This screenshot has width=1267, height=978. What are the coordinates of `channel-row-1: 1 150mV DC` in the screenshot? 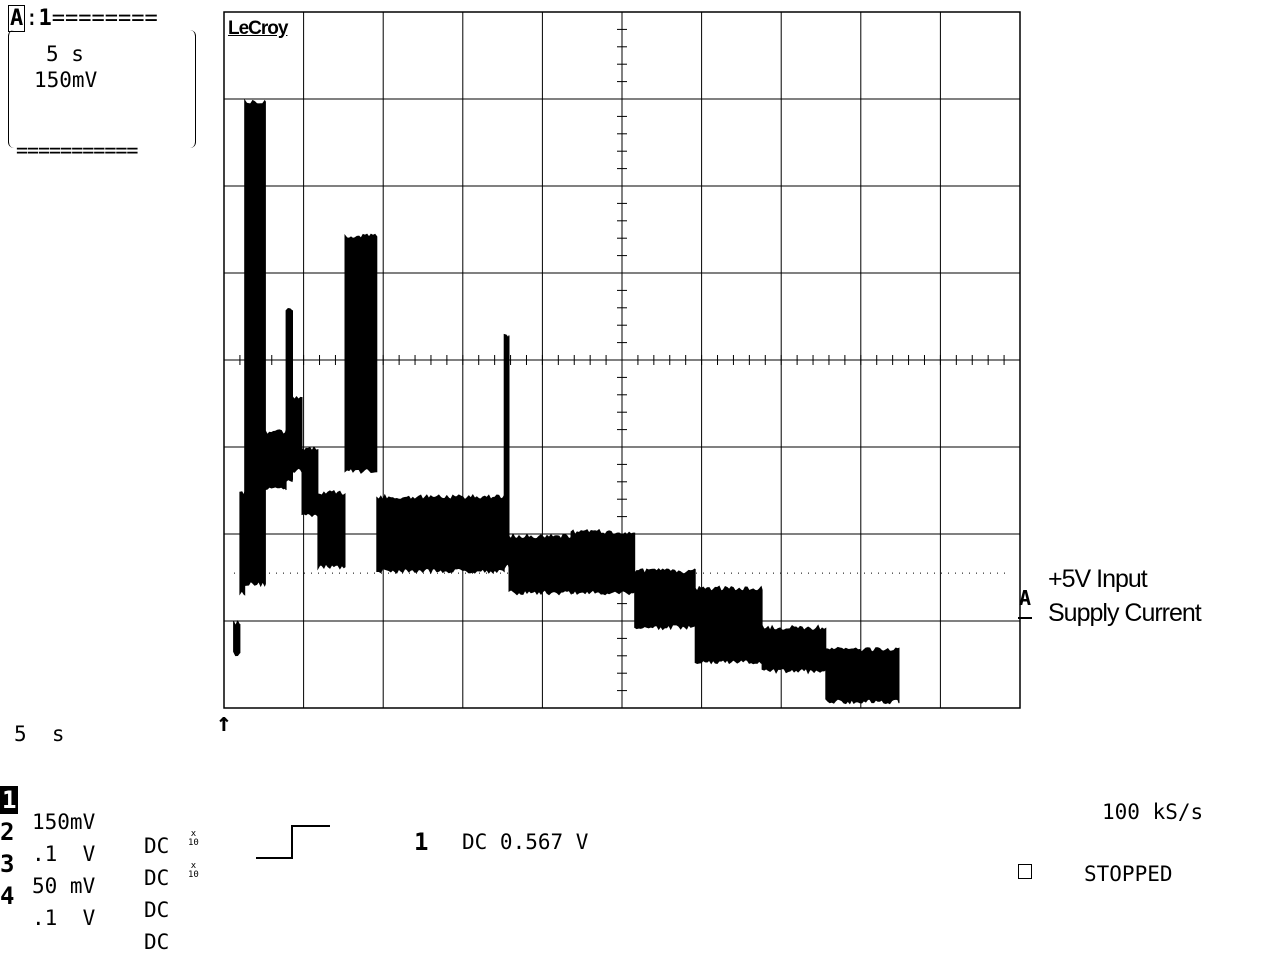 It's located at (84, 810).